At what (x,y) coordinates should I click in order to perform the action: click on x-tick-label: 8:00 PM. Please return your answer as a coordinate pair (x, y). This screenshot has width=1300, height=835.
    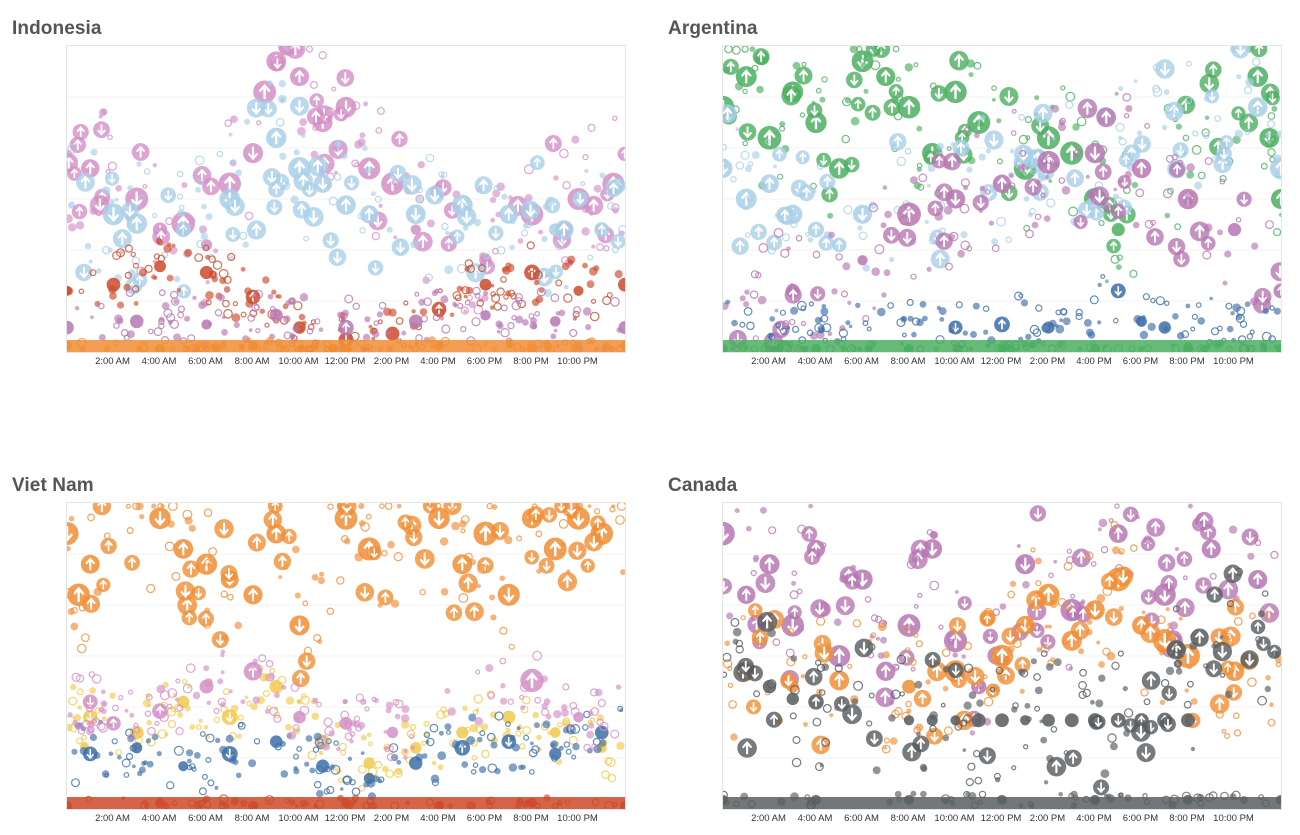
    Looking at the image, I should click on (531, 361).